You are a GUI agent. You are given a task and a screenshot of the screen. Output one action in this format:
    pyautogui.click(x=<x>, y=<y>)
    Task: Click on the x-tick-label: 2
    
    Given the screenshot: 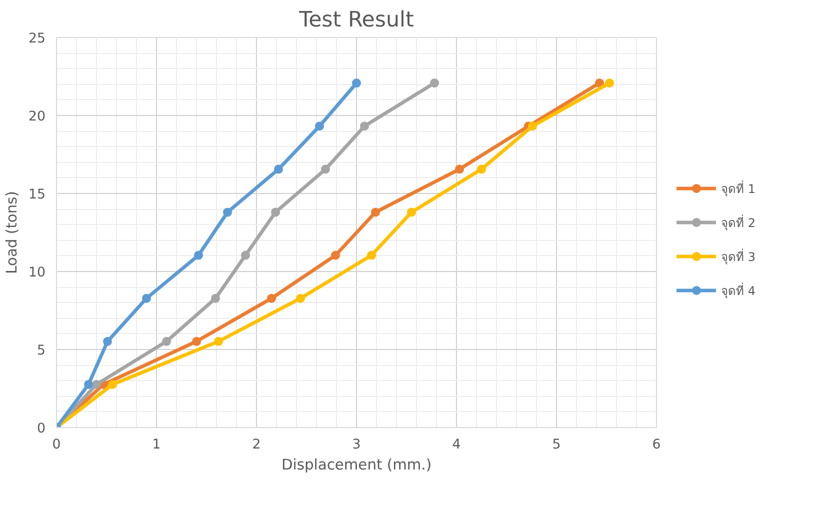 What is the action you would take?
    pyautogui.click(x=256, y=445)
    